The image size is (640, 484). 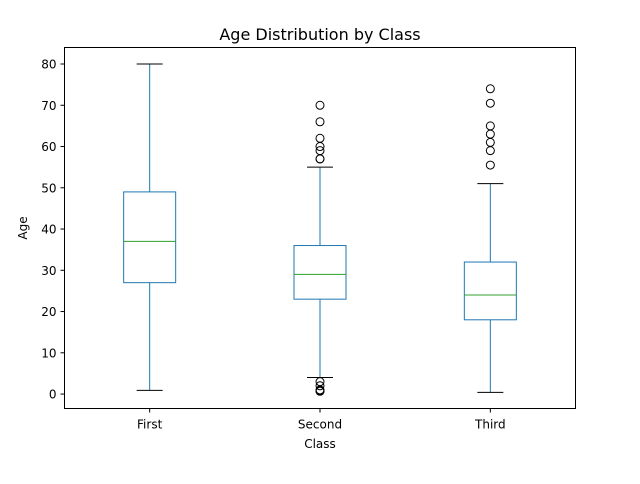 What do you see at coordinates (490, 425) in the screenshot?
I see `x-tick-label: Third` at bounding box center [490, 425].